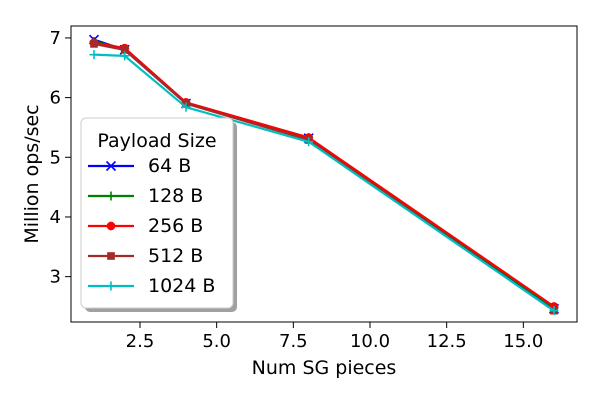 This screenshot has width=600, height=404. I want to click on y-tick-label: 3, so click(55, 277).